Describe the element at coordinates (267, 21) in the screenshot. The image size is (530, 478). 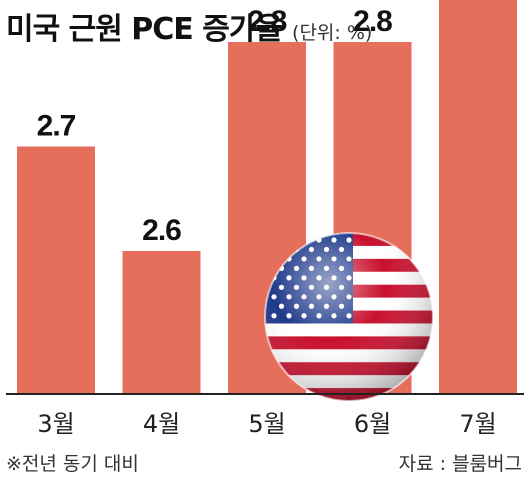
I see `value-label-3: 2.8` at that location.